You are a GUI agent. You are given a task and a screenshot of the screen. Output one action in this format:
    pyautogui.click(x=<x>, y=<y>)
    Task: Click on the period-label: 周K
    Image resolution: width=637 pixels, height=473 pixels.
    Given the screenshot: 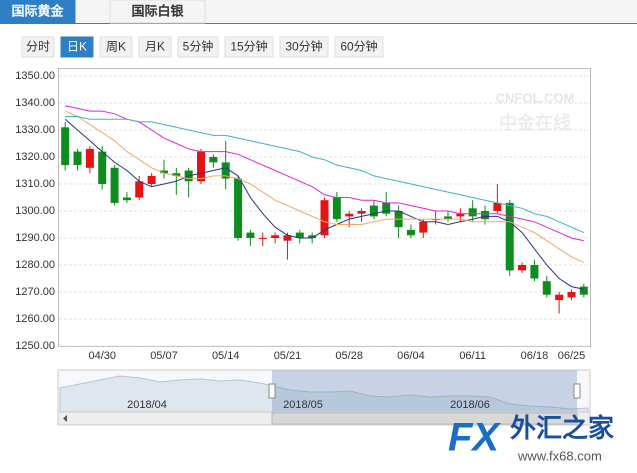 What is the action you would take?
    pyautogui.click(x=116, y=47)
    